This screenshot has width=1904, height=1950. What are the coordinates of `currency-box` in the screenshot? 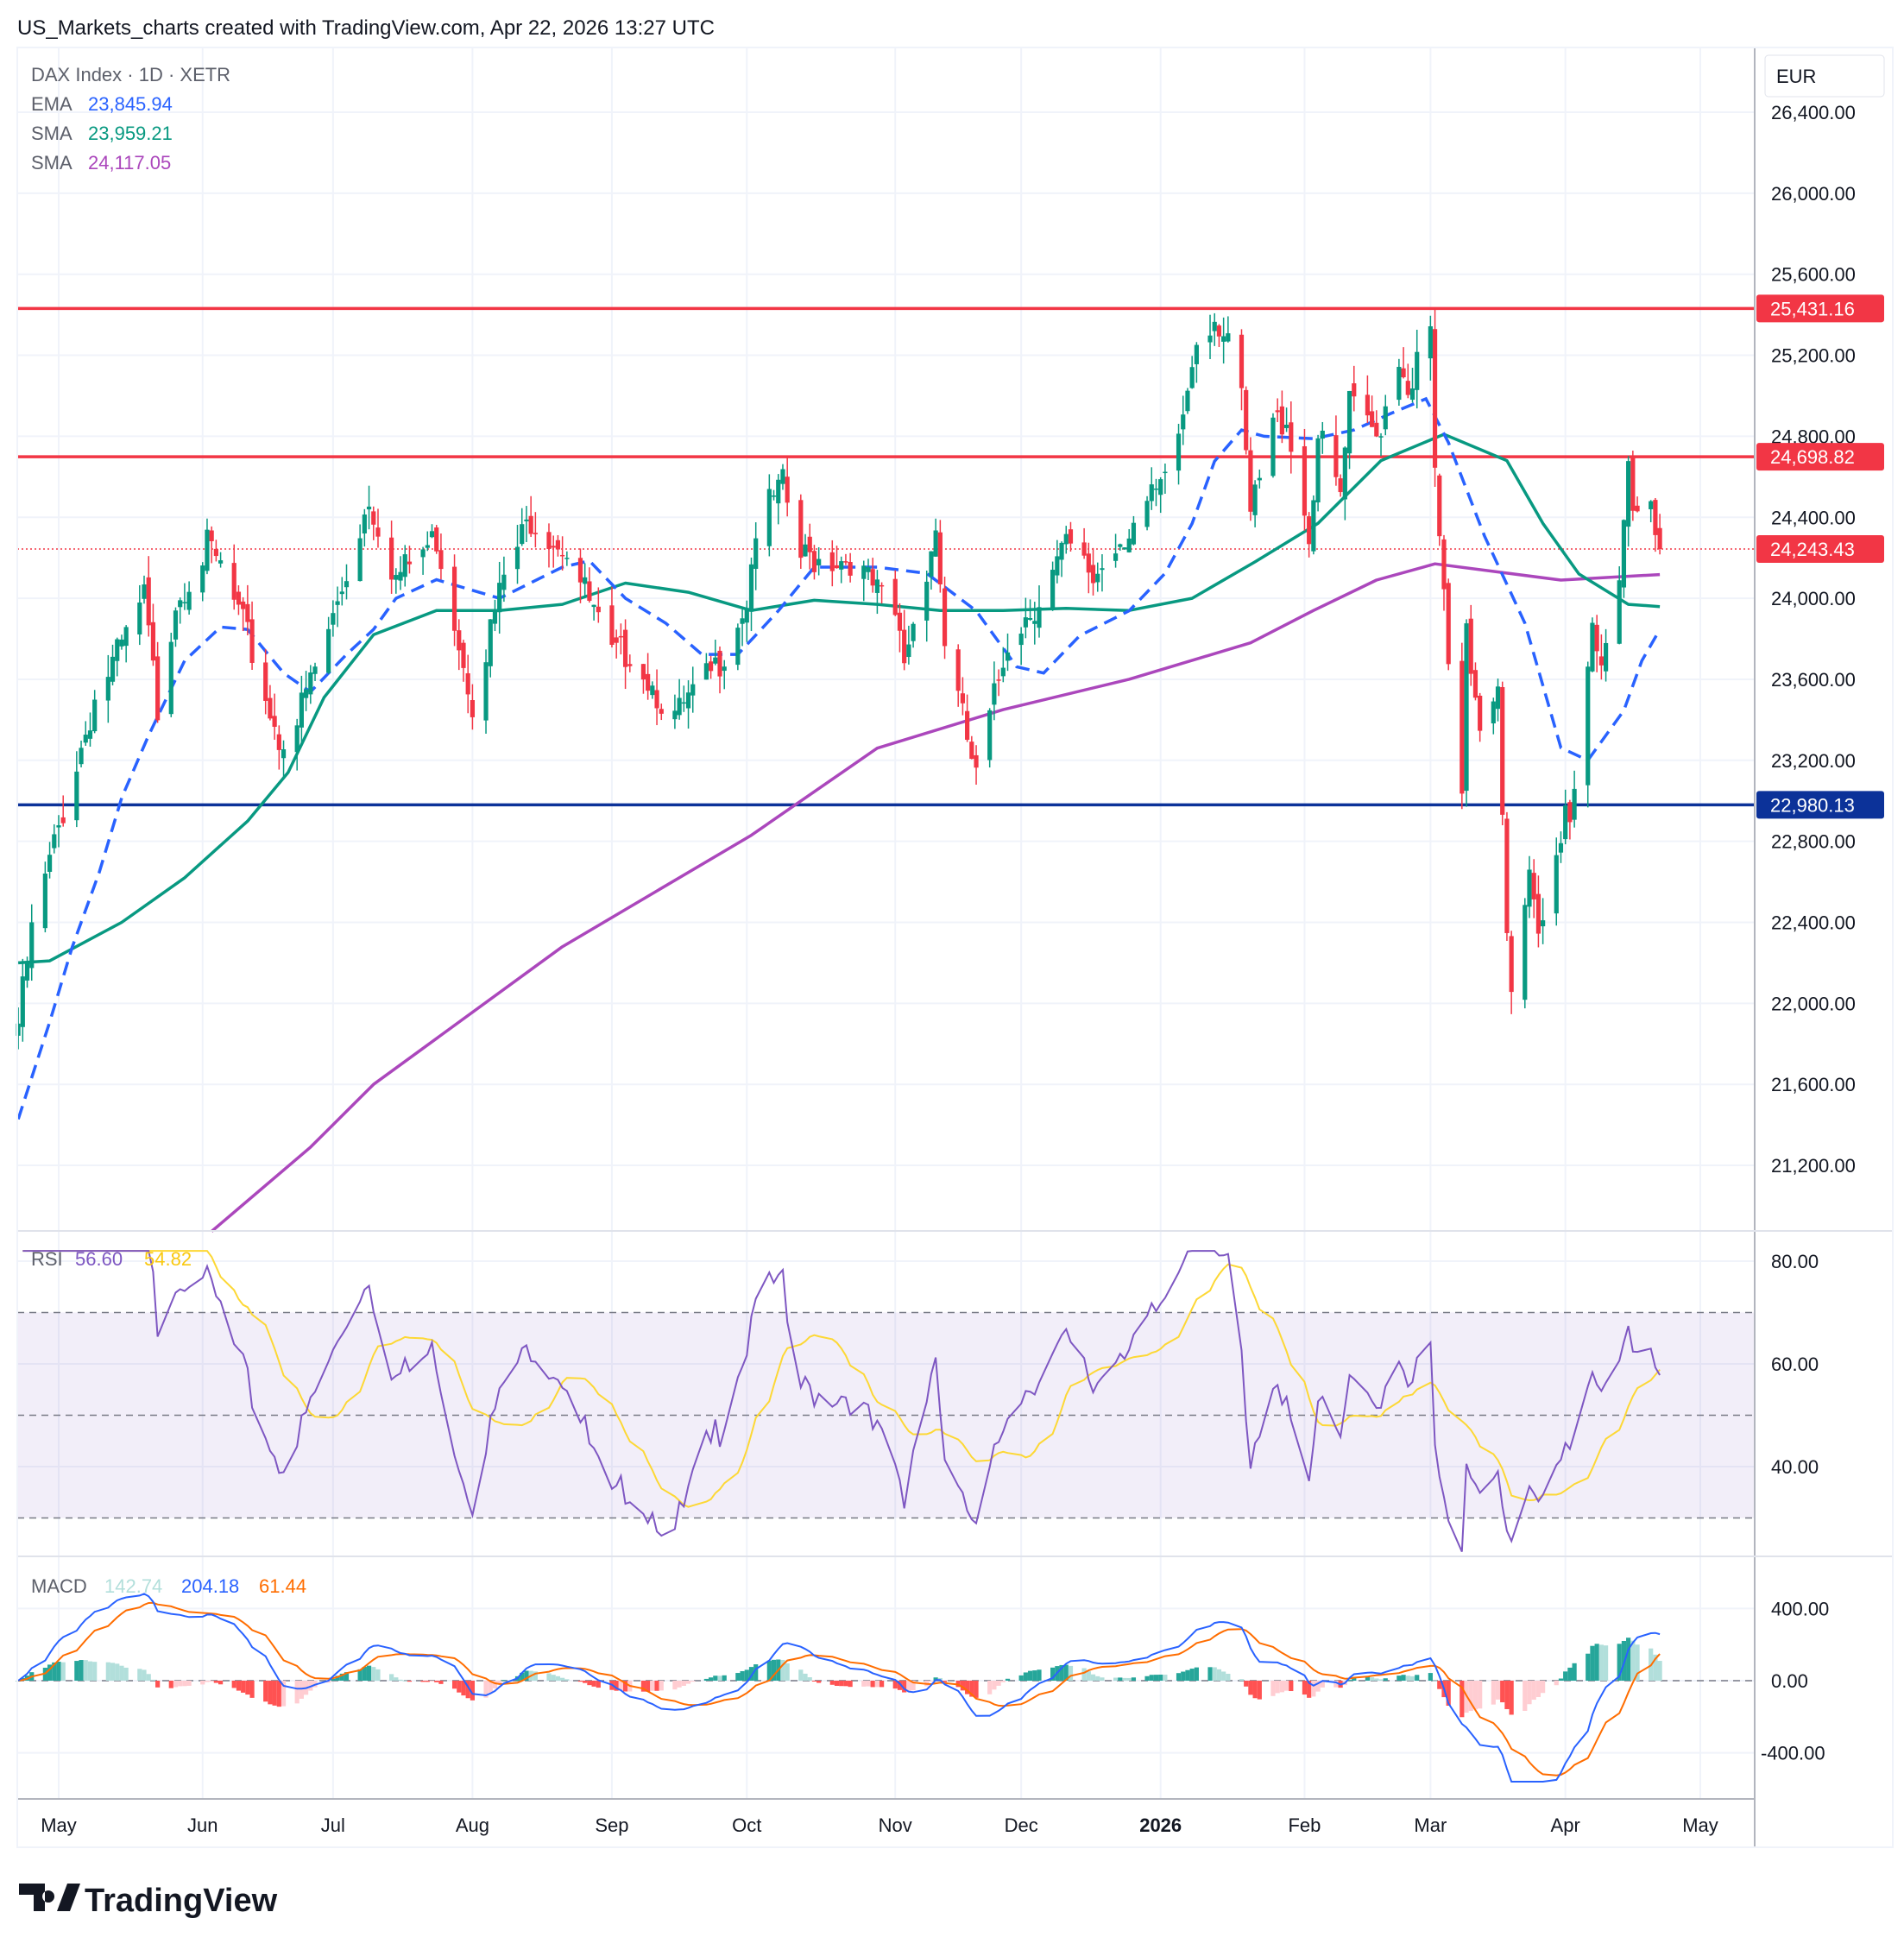 It's located at (1825, 76).